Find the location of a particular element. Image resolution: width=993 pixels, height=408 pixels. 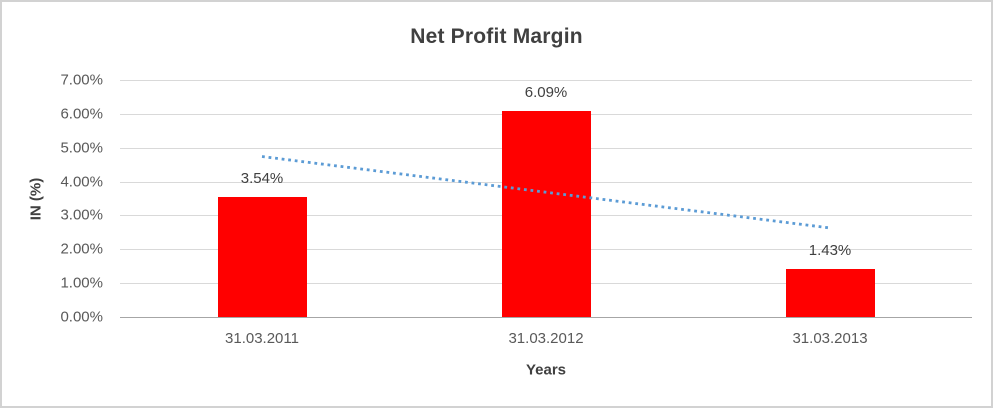

x-tick-label: 31.03.2011 is located at coordinates (262, 338).